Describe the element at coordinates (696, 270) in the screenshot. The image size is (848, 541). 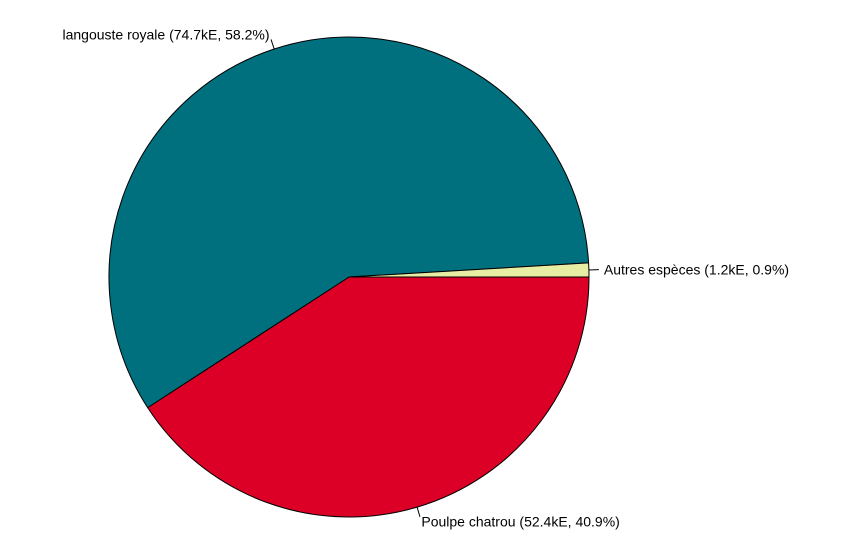
I see `slice-label-autres-especes: Autres espèces (1.2kE, 0.9%)` at that location.